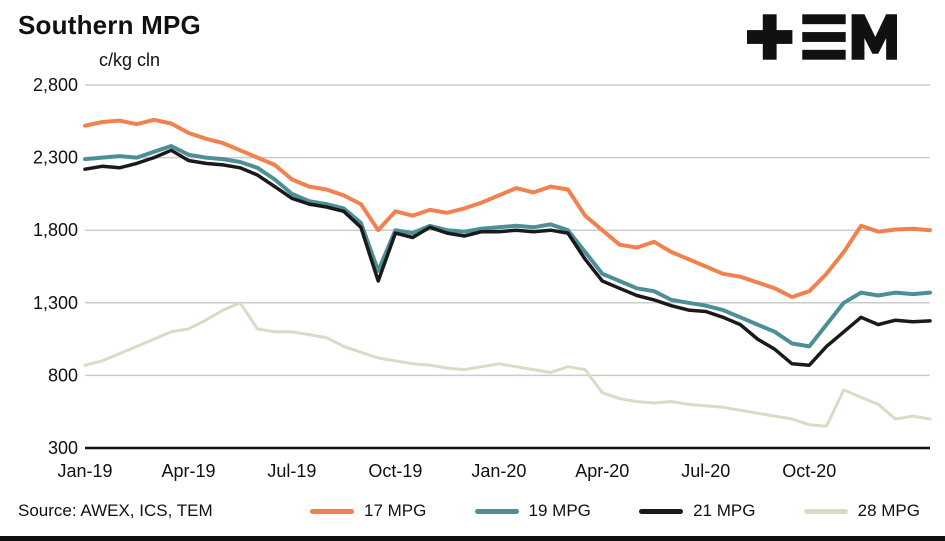 The image size is (945, 541). I want to click on legend-item-19-mpg: 19 MPG, so click(532, 511).